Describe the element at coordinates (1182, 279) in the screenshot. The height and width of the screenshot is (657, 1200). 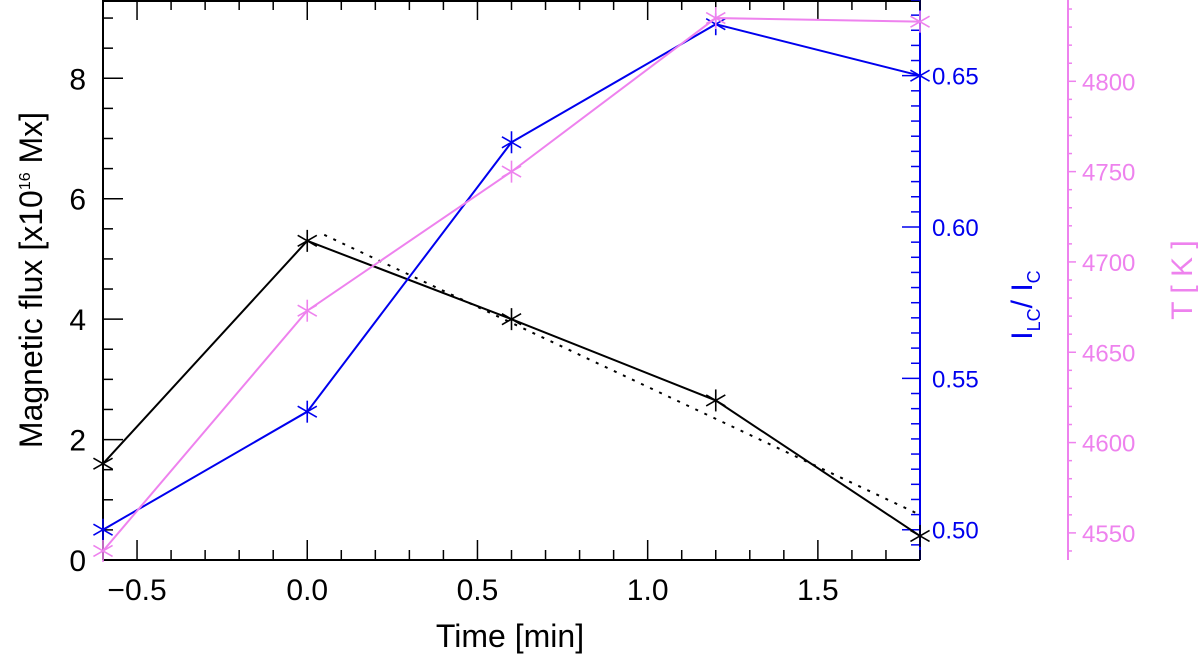
I see `temperature-axis-label: T [ K ]` at that location.